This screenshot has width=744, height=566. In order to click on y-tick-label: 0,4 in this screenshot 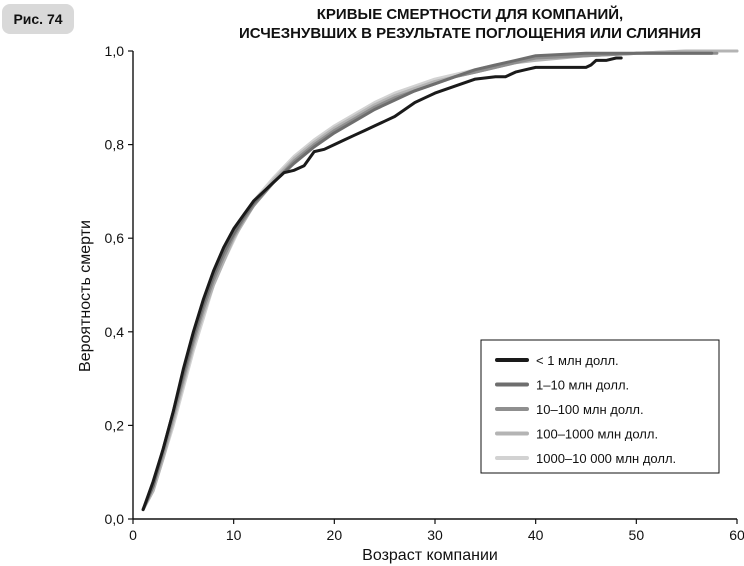, I will do `click(115, 332)`.